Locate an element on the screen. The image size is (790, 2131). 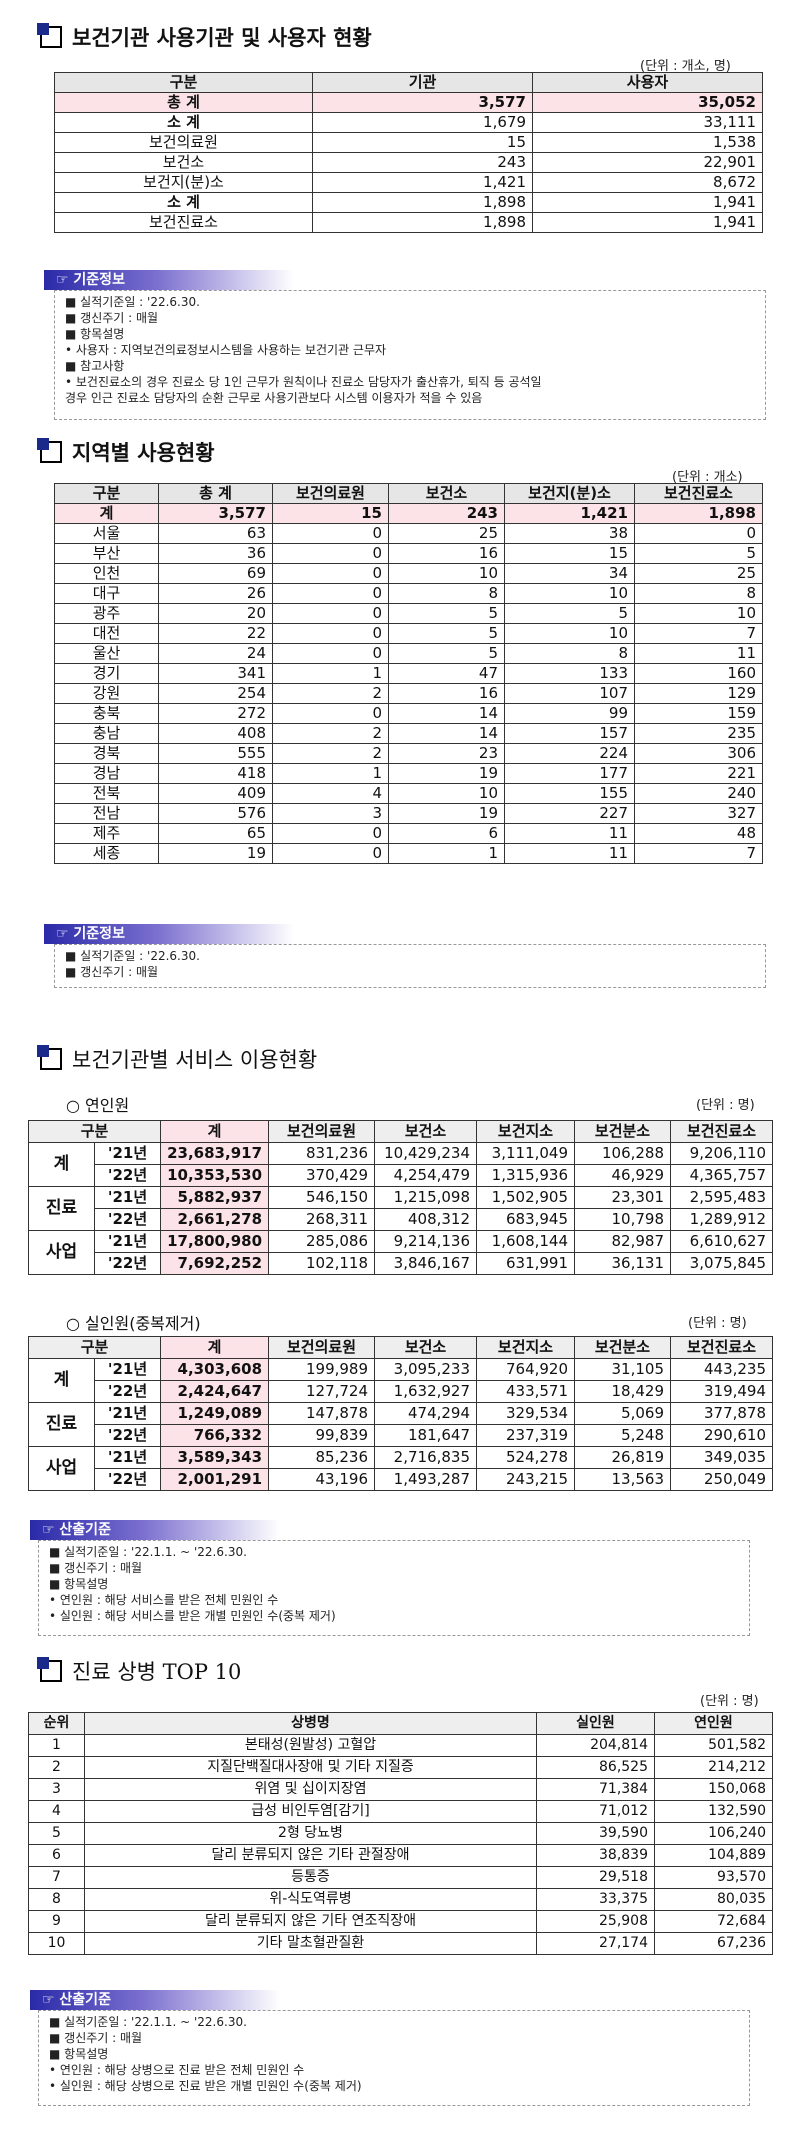
s2-note-head: ☞ 기준정보 is located at coordinates (169, 934).